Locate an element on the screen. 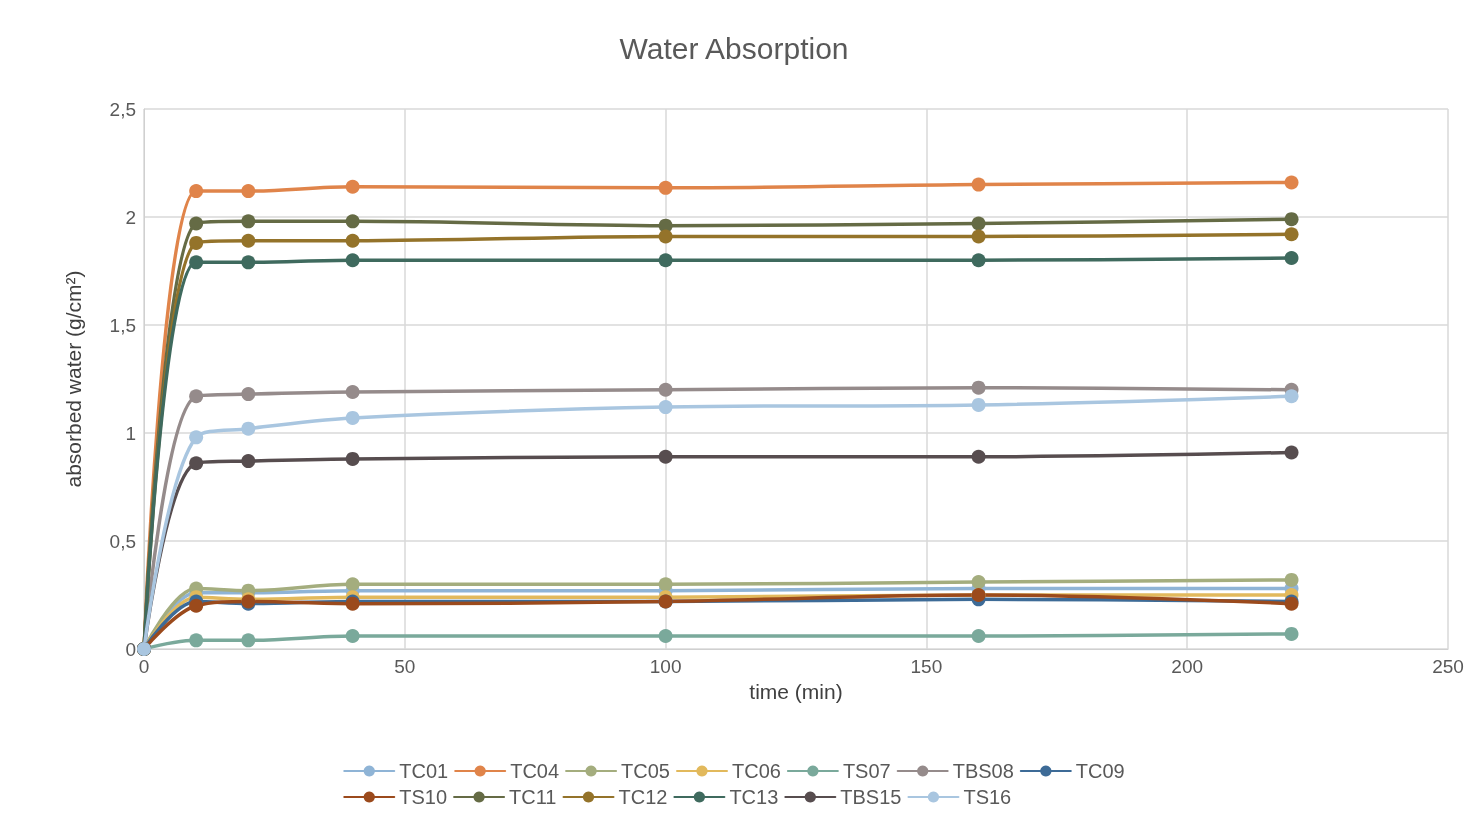  x-tick-label: 200 is located at coordinates (1187, 666).